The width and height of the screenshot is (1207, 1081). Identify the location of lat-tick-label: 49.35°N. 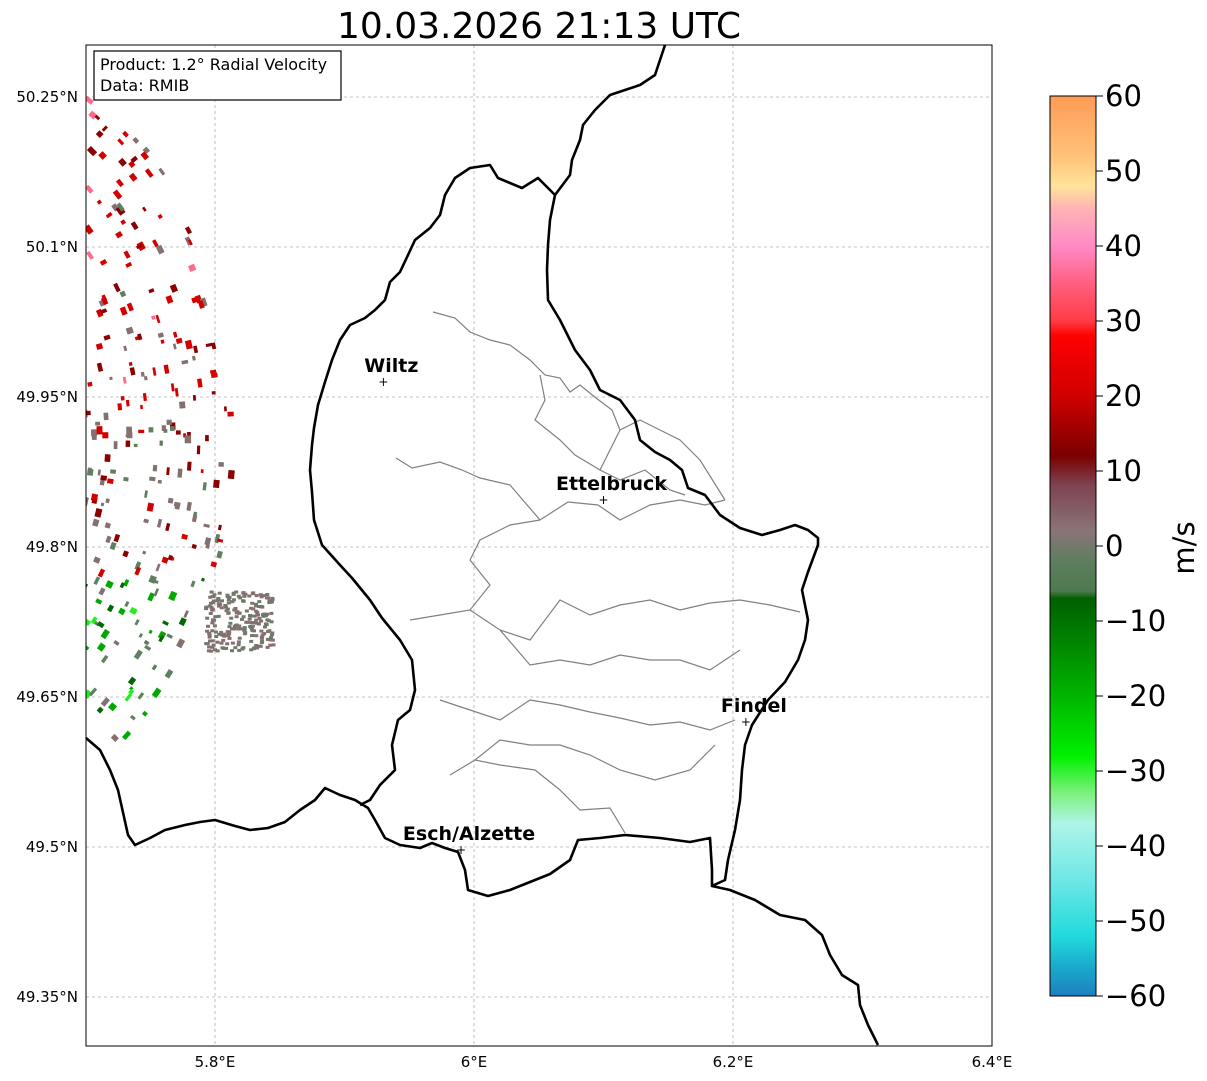
(47, 997).